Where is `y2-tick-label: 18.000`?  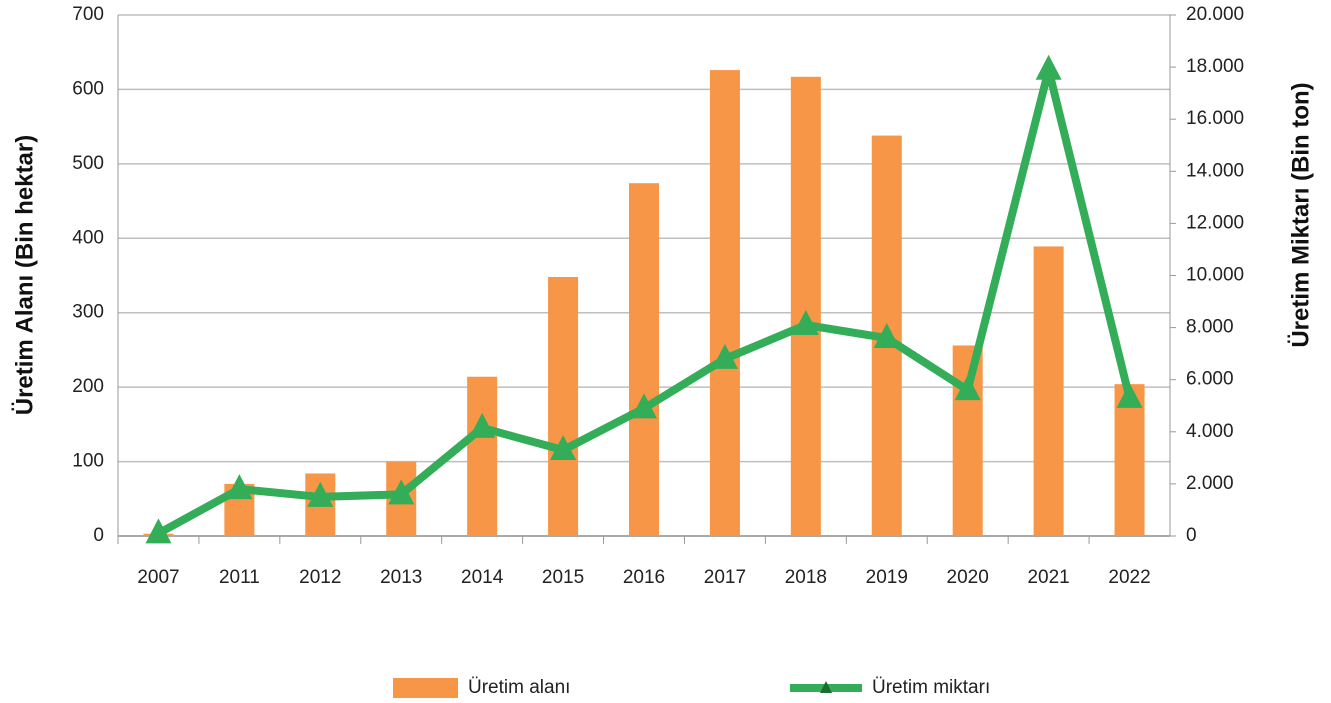 y2-tick-label: 18.000 is located at coordinates (1215, 66).